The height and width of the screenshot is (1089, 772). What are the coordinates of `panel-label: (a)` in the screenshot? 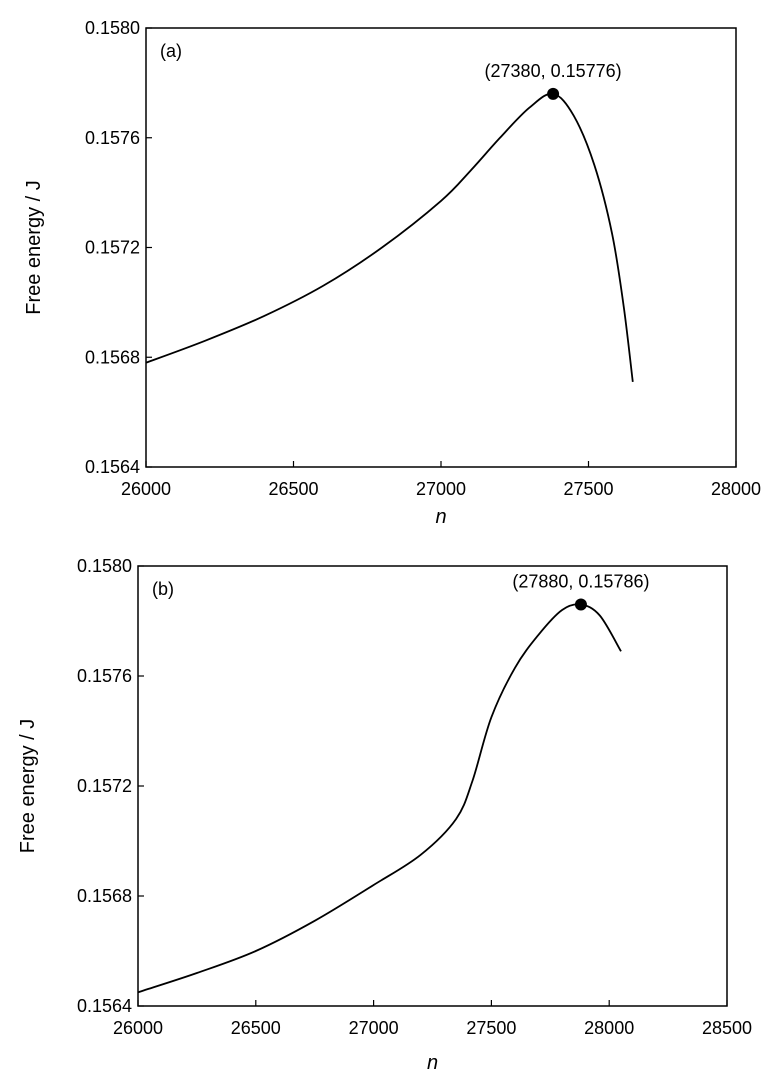 It's located at (171, 51).